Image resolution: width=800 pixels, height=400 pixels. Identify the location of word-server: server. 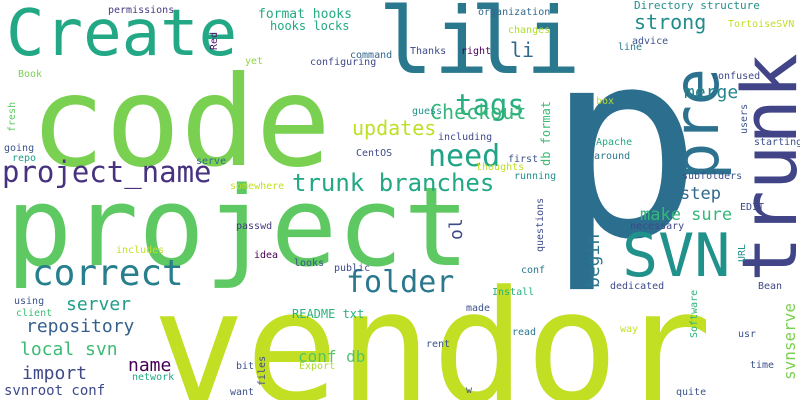
(99, 304).